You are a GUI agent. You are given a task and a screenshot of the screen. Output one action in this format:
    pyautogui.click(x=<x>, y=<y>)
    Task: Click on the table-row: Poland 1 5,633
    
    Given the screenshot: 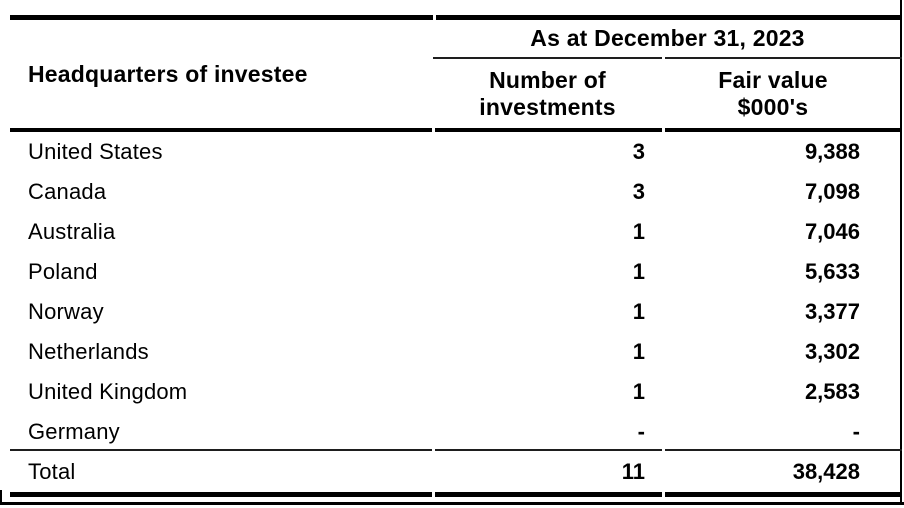 What is the action you would take?
    pyautogui.click(x=456, y=272)
    